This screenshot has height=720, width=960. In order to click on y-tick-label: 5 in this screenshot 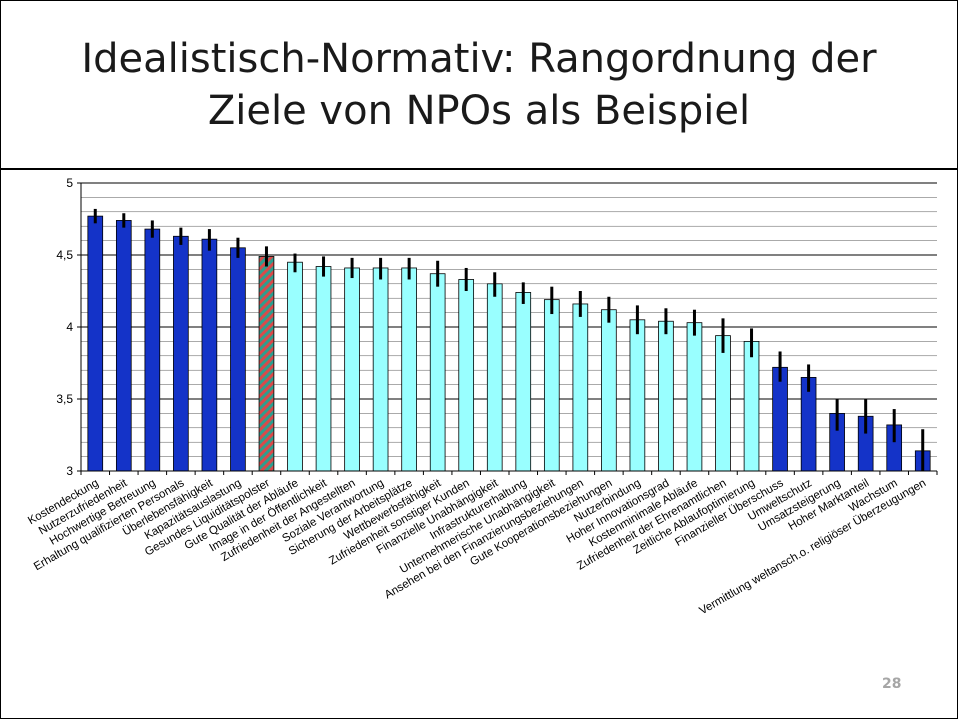, I will do `click(69, 183)`.